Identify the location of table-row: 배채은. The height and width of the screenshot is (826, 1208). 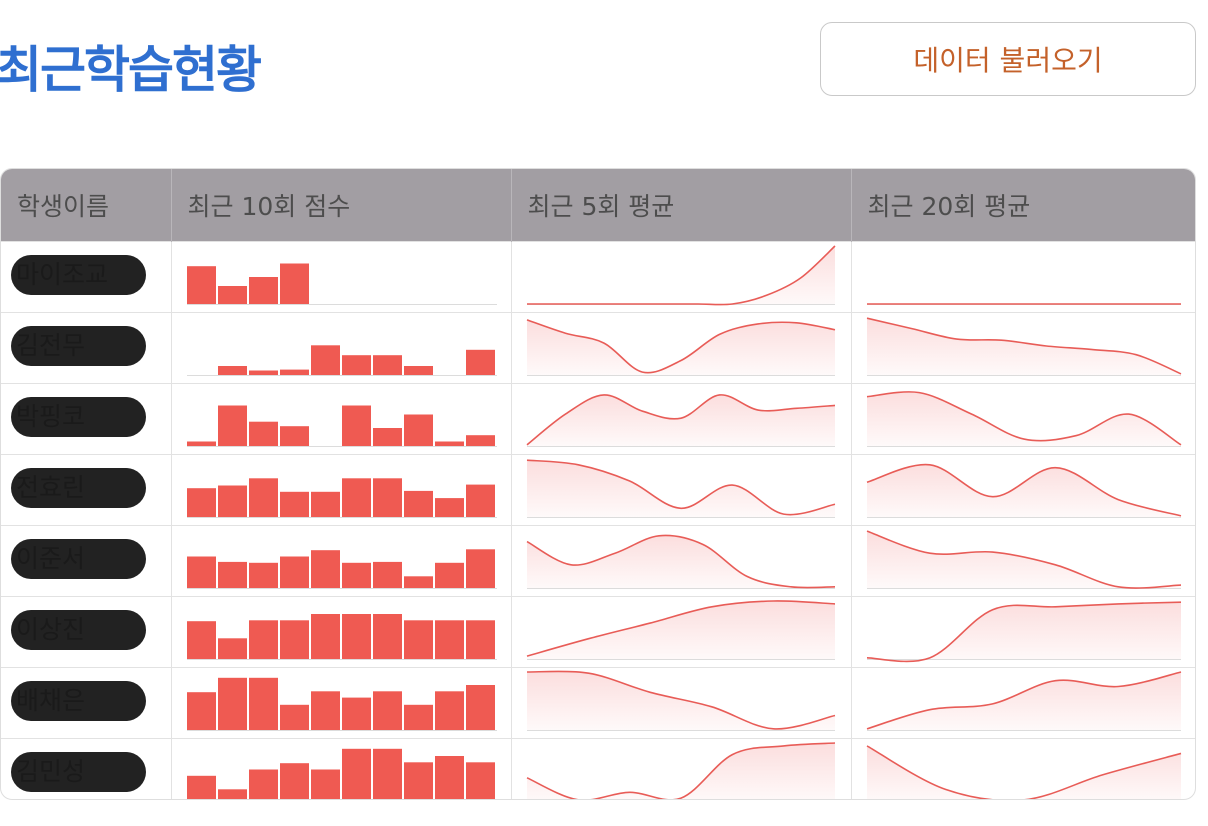
(598, 702).